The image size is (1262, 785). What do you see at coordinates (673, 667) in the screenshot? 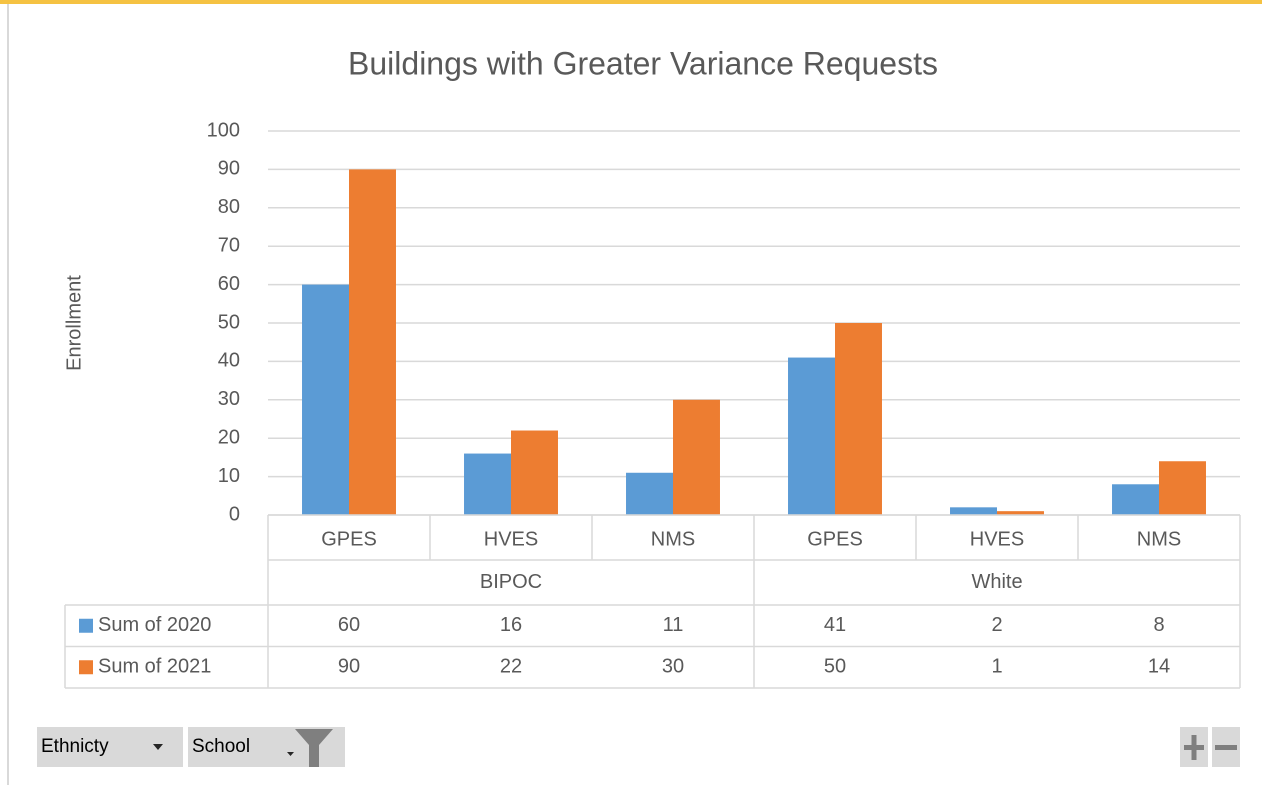
I see `data-table-value: 30` at bounding box center [673, 667].